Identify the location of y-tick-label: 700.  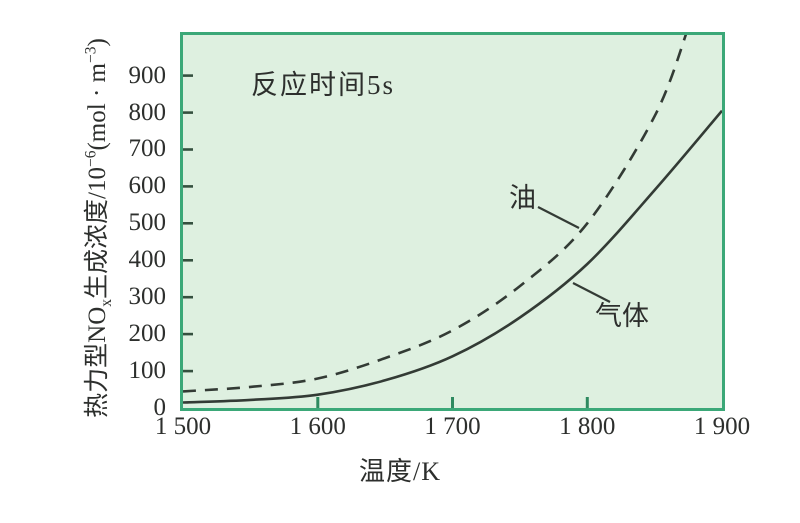
(147, 149).